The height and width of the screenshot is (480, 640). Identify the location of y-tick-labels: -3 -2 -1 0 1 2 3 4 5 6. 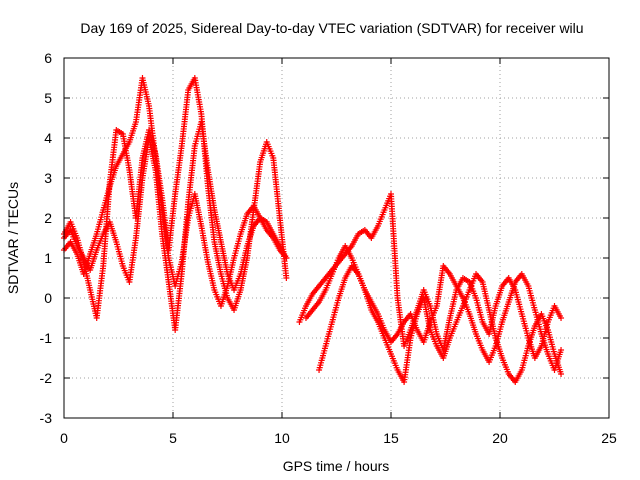
(46, 238).